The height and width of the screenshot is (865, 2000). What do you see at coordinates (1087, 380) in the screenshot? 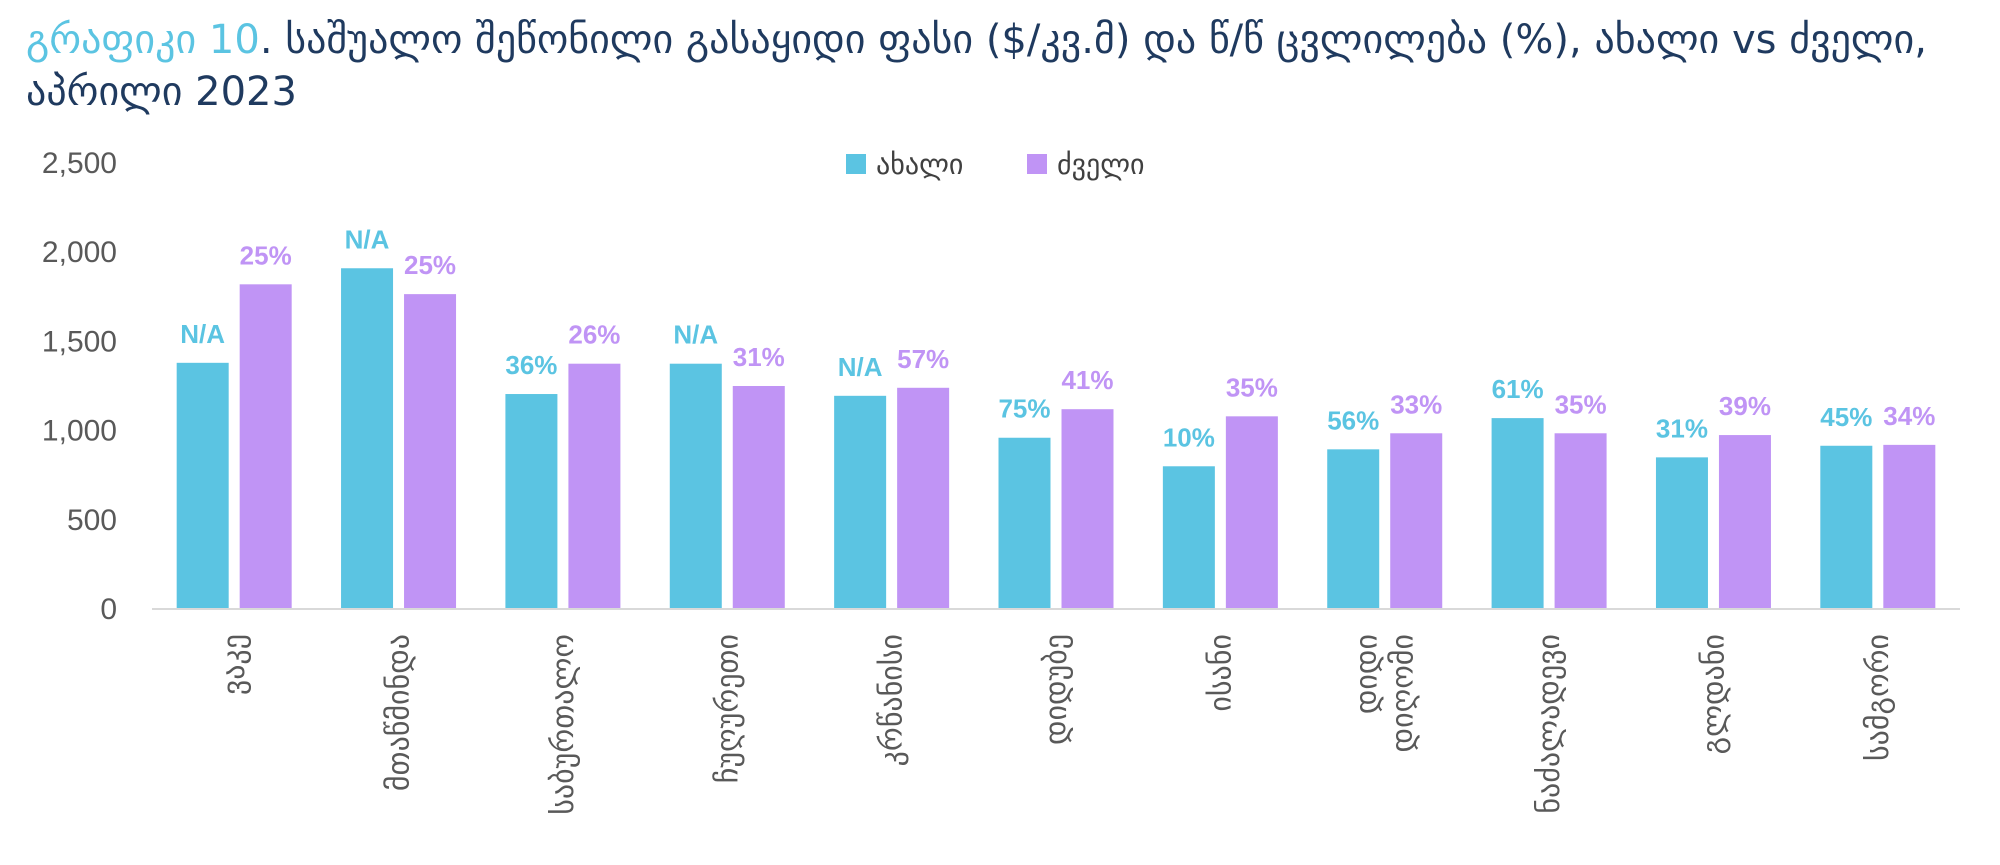
I see `data-label: 41%` at bounding box center [1087, 380].